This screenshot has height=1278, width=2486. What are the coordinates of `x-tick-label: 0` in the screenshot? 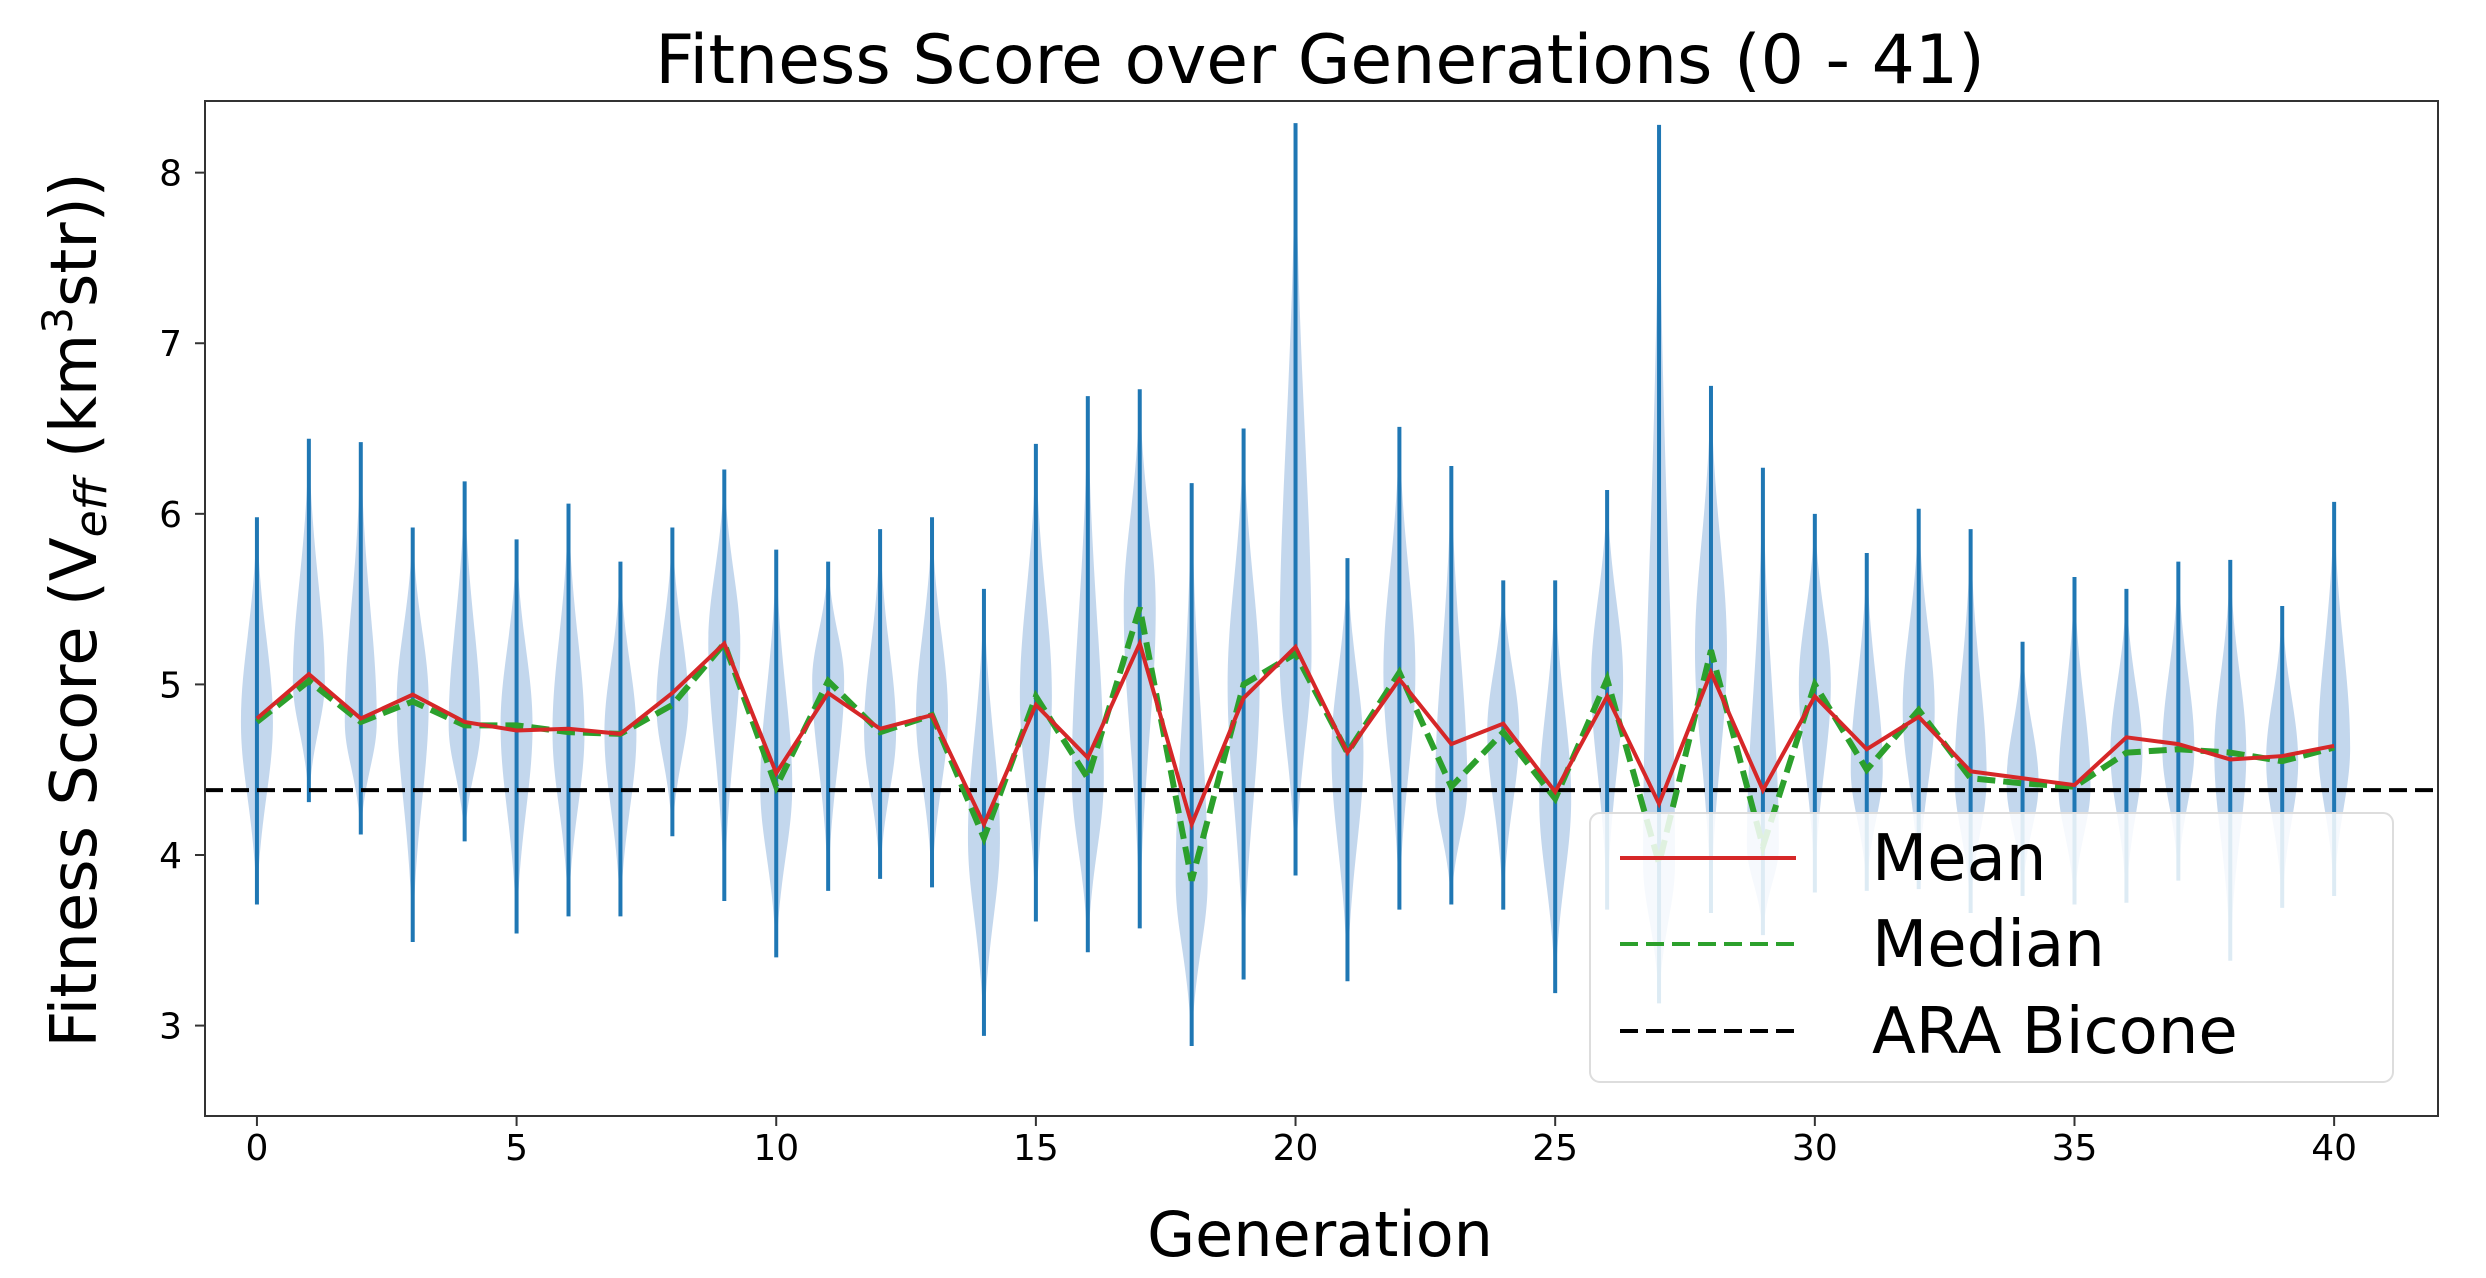 It's located at (256, 1148).